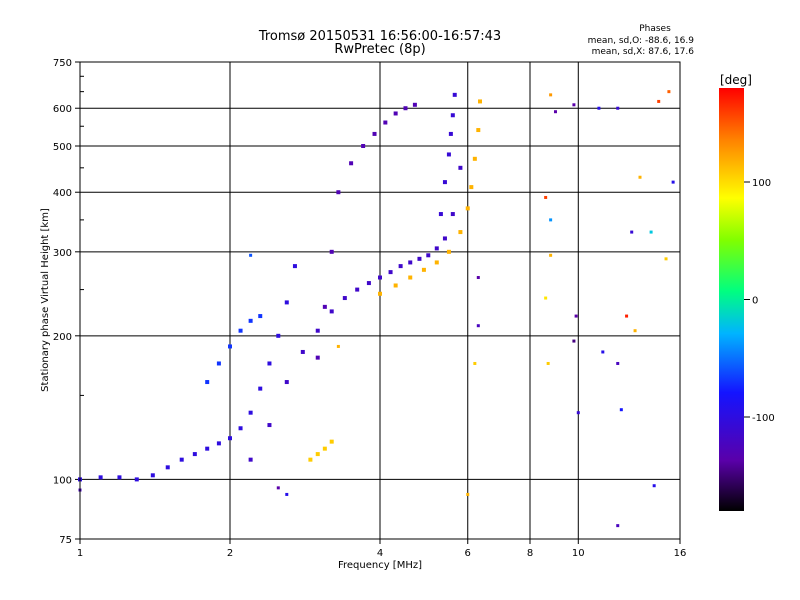  What do you see at coordinates (763, 418) in the screenshot?
I see `colorbar-tick-label: -100` at bounding box center [763, 418].